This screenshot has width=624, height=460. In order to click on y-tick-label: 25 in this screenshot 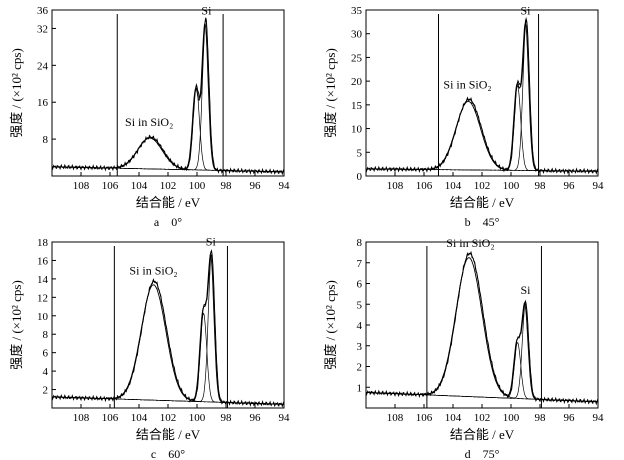, I will do `click(357, 58)`.